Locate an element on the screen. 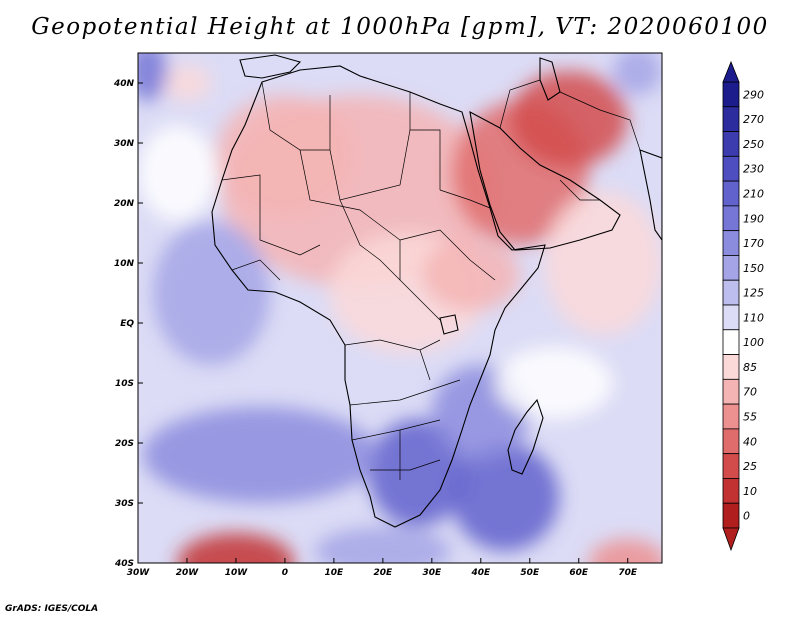 The width and height of the screenshot is (800, 618). x-tick-label: 30E is located at coordinates (432, 573).